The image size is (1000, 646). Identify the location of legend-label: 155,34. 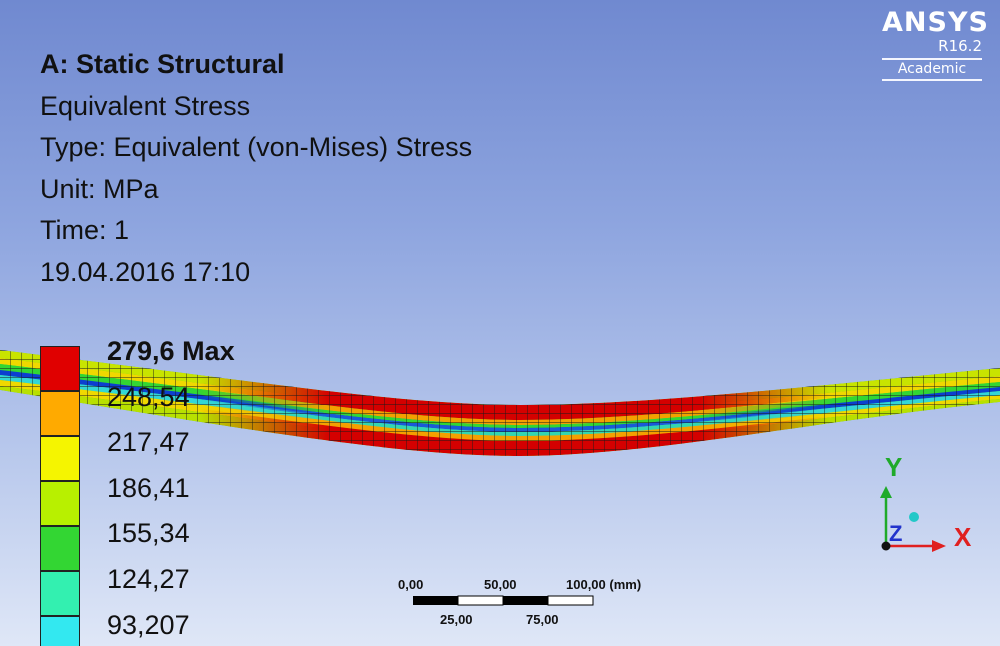
(148, 533).